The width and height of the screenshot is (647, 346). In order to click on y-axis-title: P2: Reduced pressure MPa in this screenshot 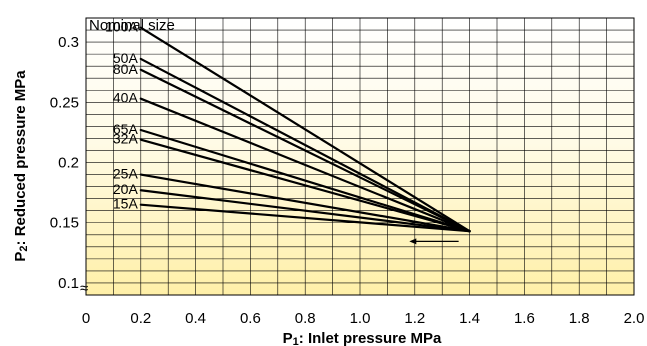, I will do `click(21, 166)`.